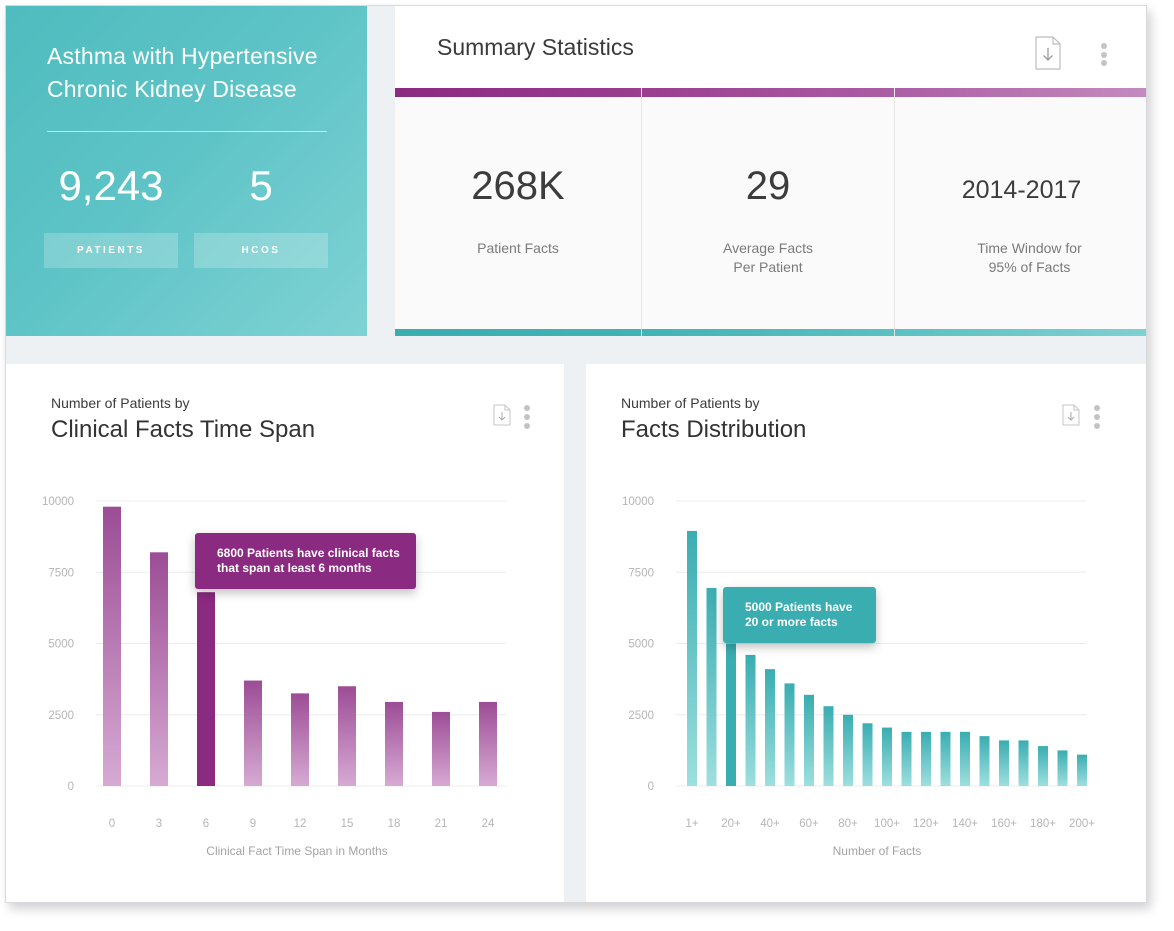  What do you see at coordinates (112, 824) in the screenshot?
I see `x-tick-label: 0` at bounding box center [112, 824].